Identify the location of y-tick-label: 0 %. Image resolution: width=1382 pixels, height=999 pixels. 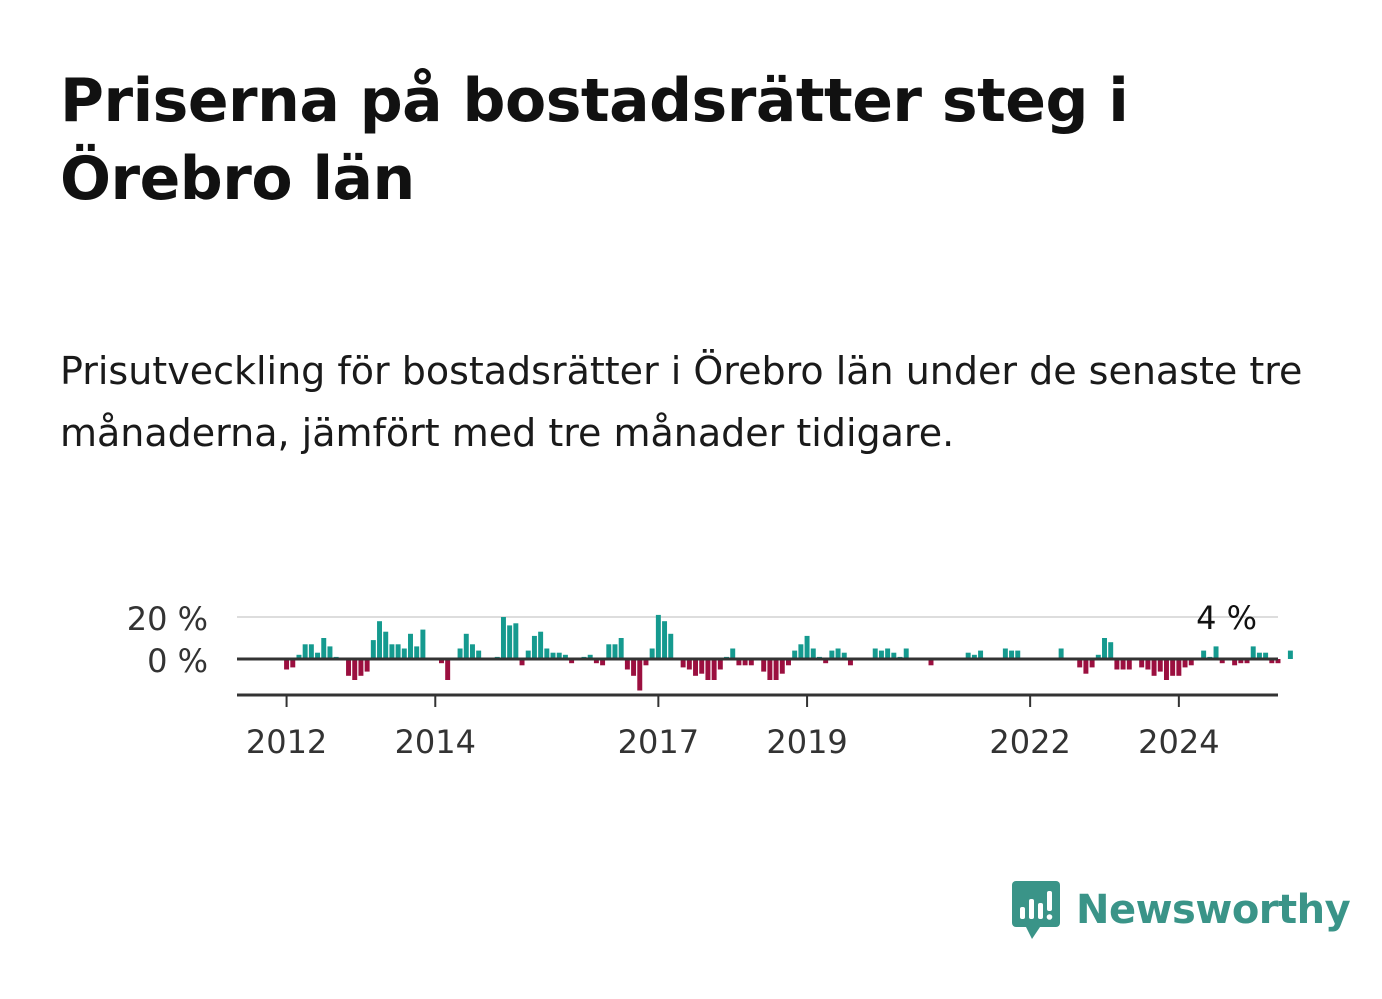
(177, 661).